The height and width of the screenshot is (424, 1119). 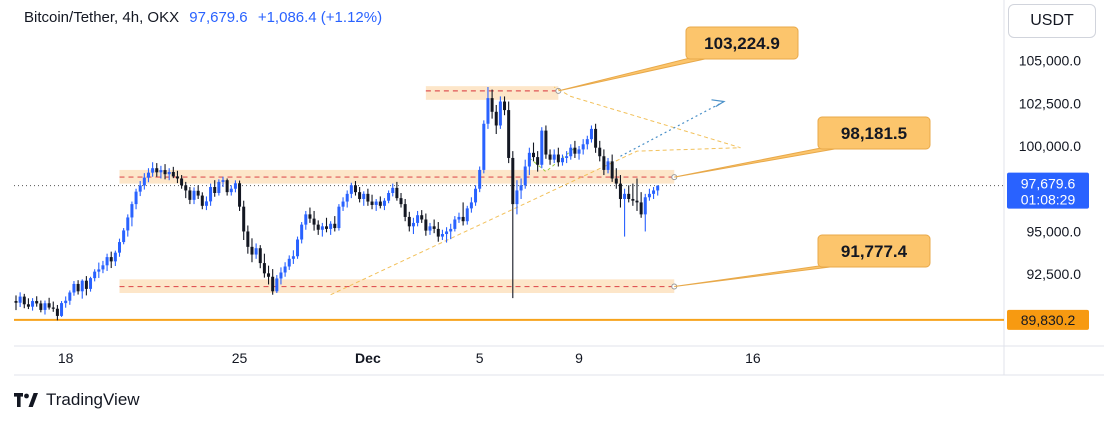 What do you see at coordinates (1054, 274) in the screenshot?
I see `y-tick-label: 92,500.0` at bounding box center [1054, 274].